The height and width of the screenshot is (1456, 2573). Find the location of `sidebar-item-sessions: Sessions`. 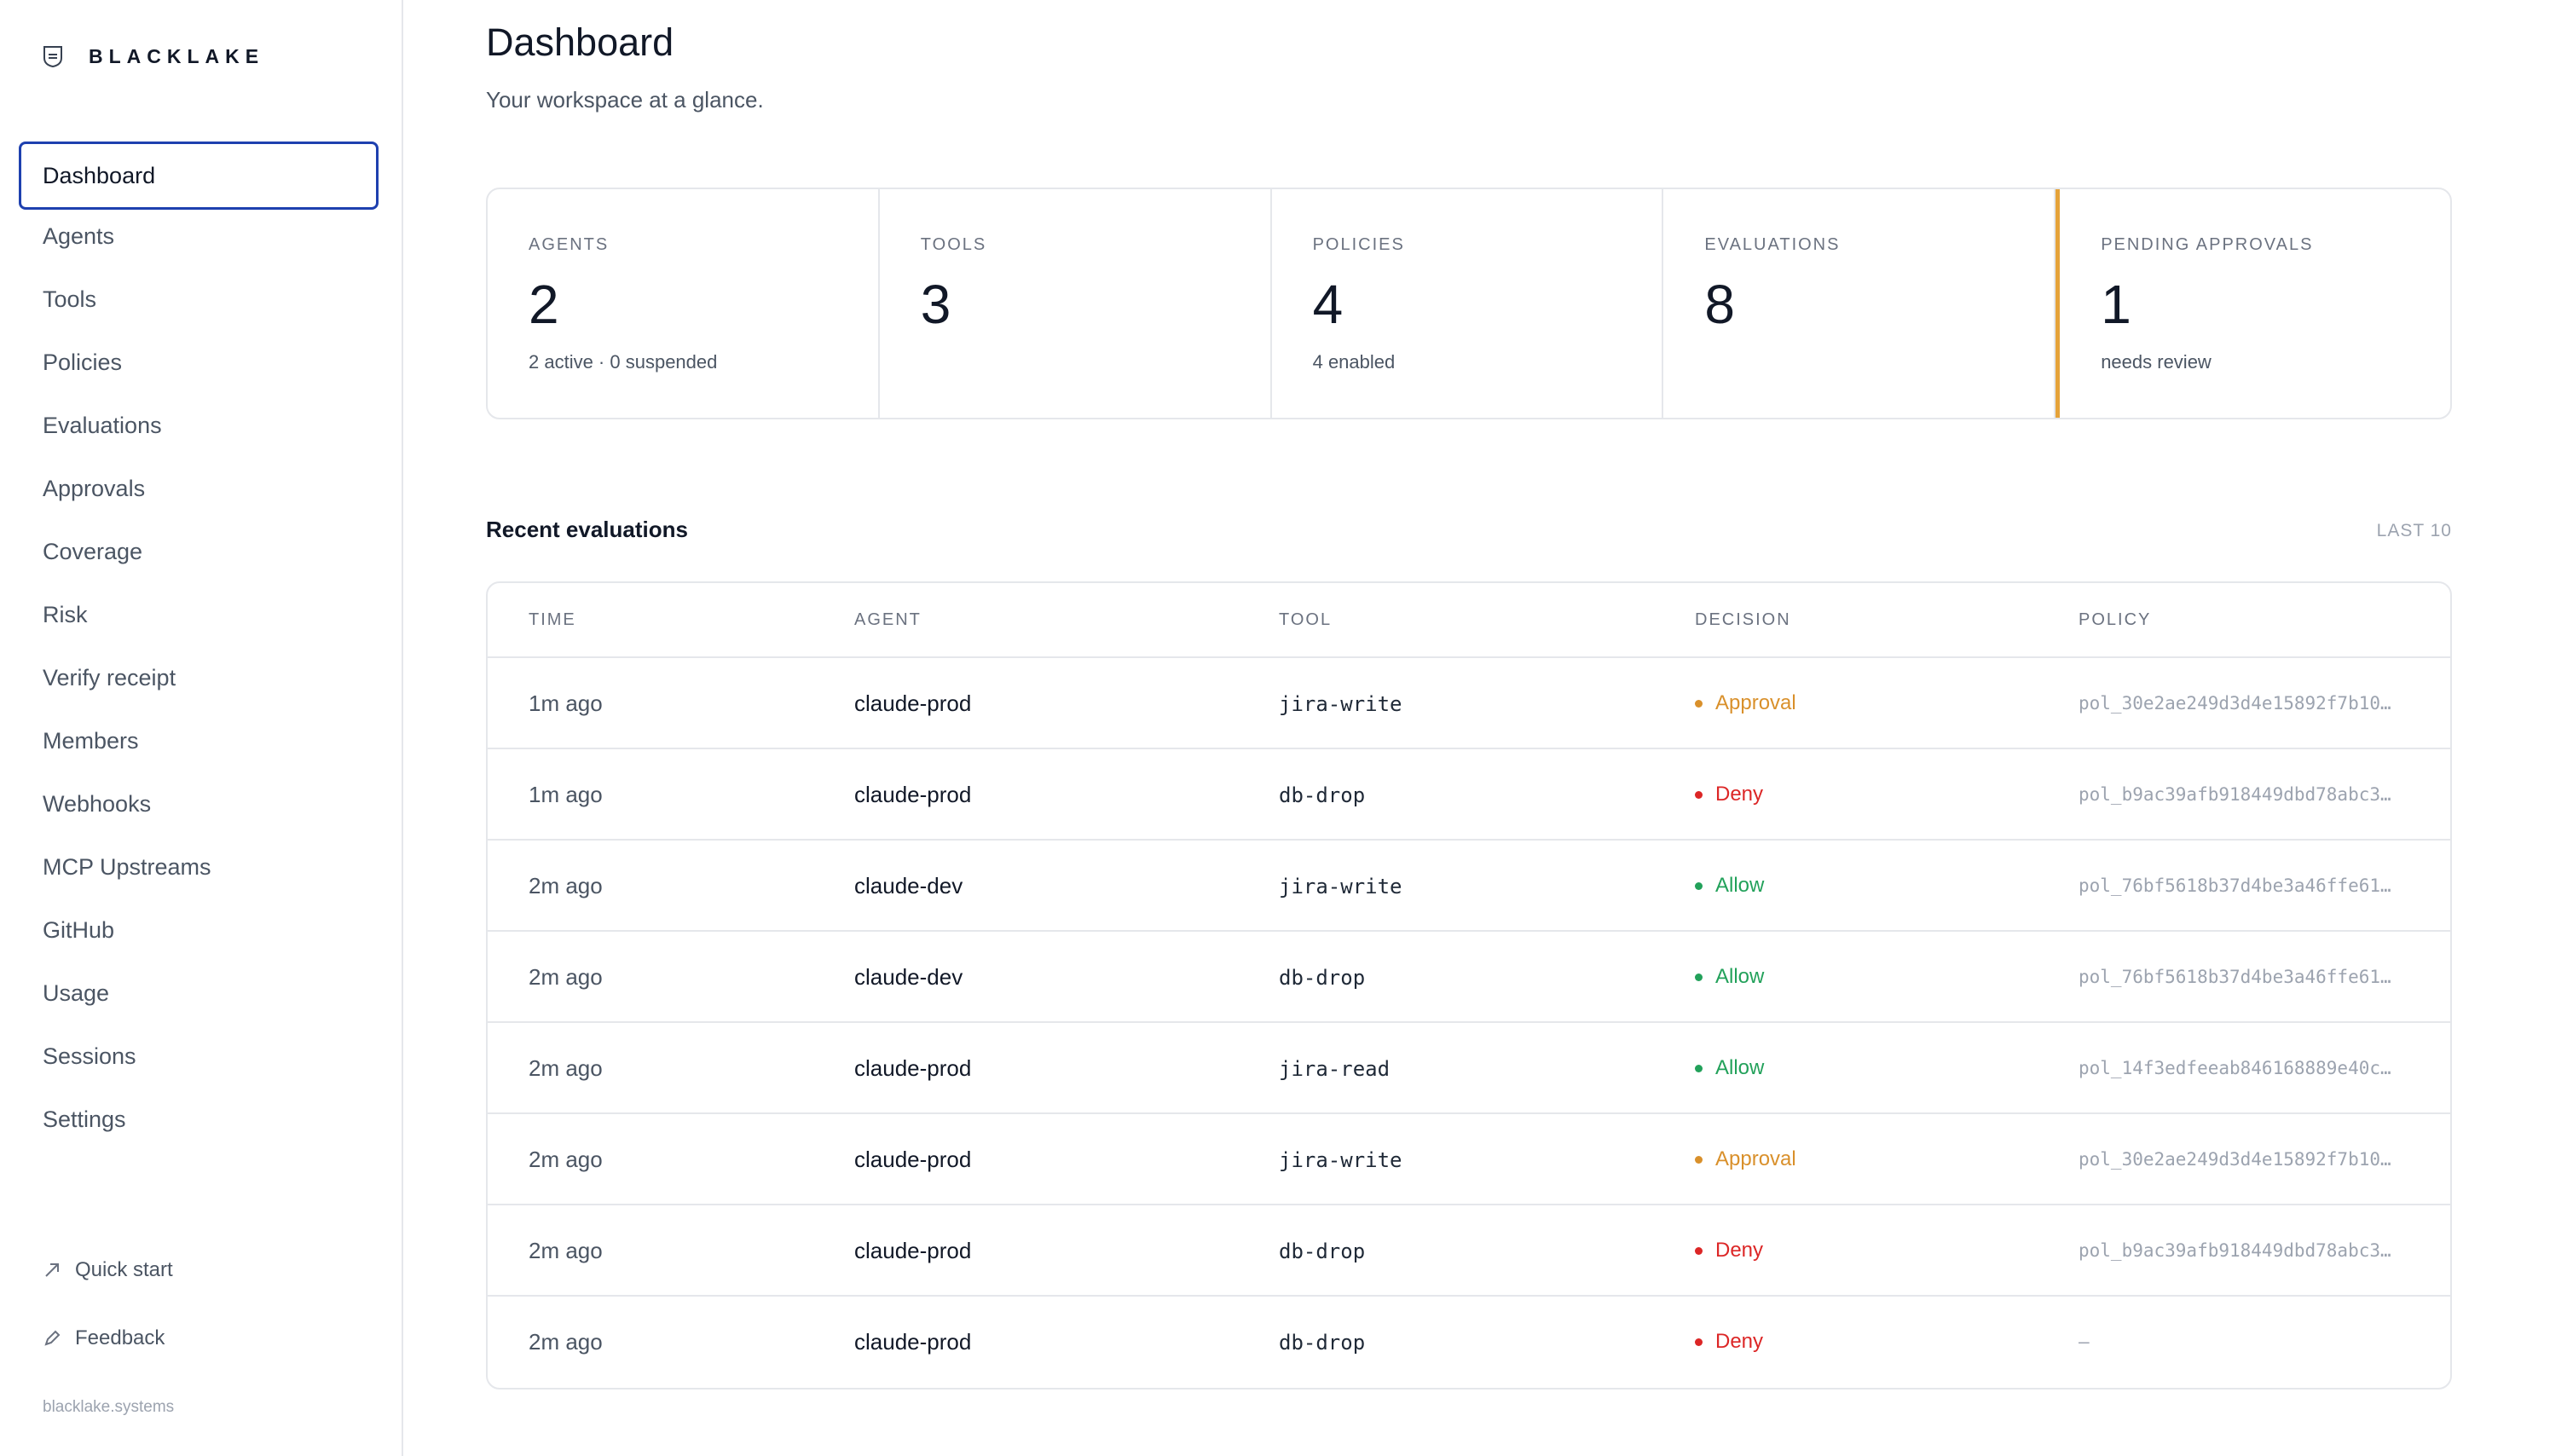

sidebar-item-sessions: Sessions is located at coordinates (199, 1056).